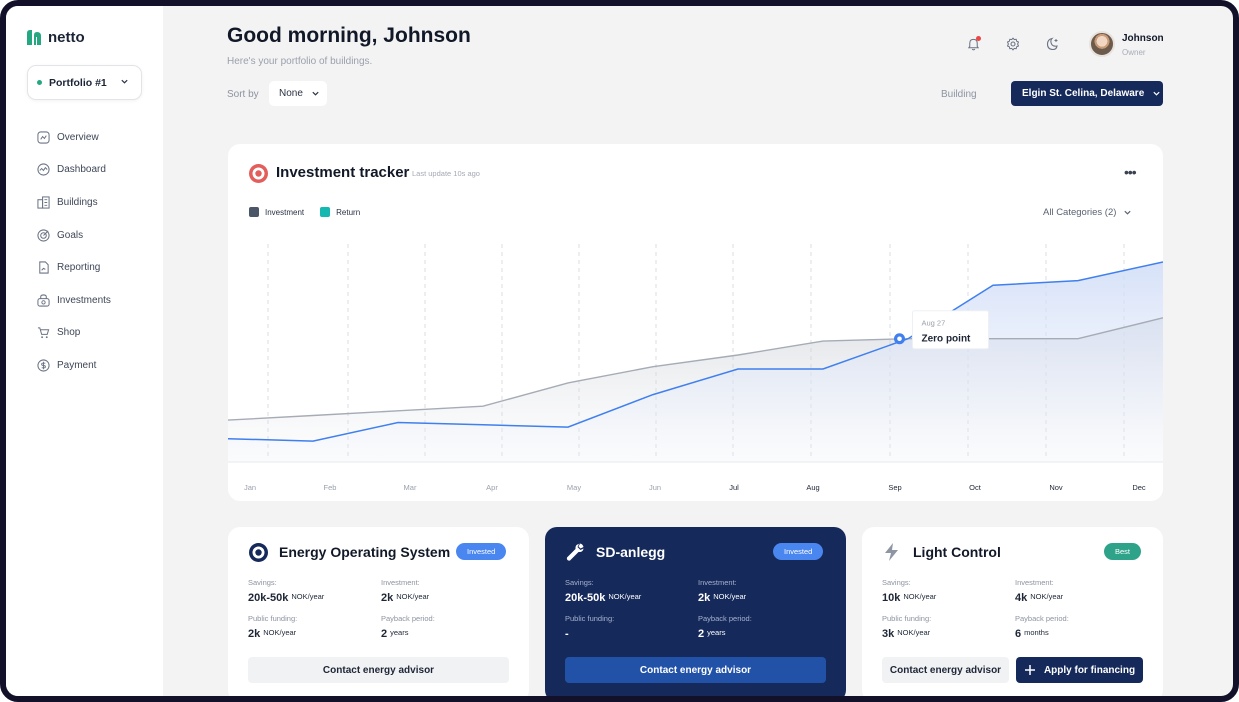  I want to click on legend-item-return: Return, so click(340, 212).